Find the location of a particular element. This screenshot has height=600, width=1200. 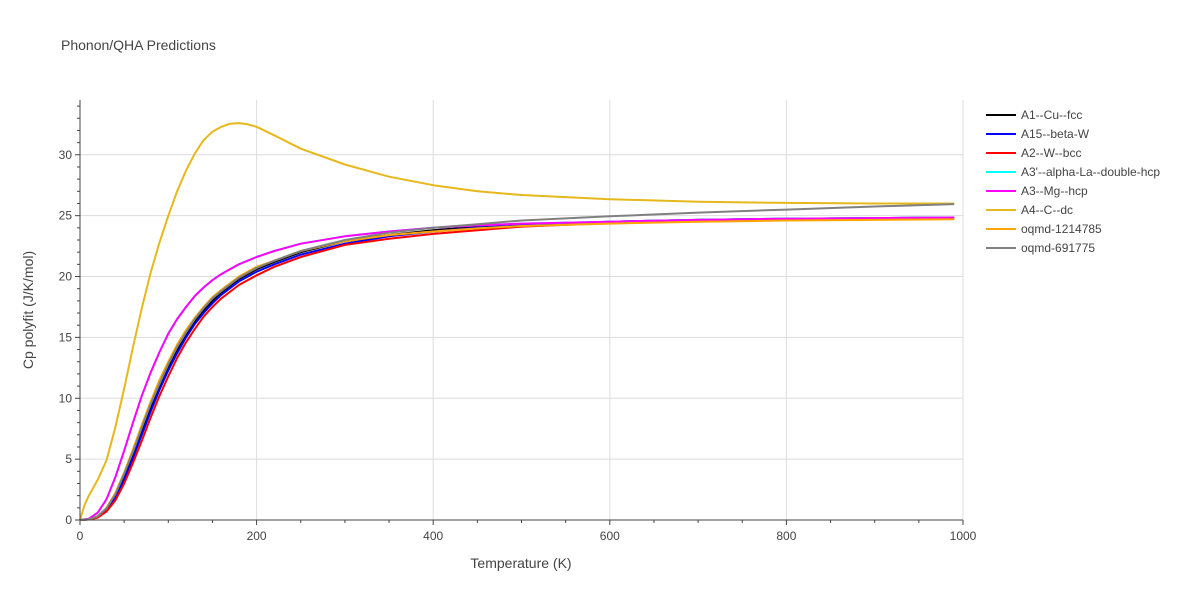

y-axis-title: Cp polyfit (J/K/mol) is located at coordinates (28, 310).